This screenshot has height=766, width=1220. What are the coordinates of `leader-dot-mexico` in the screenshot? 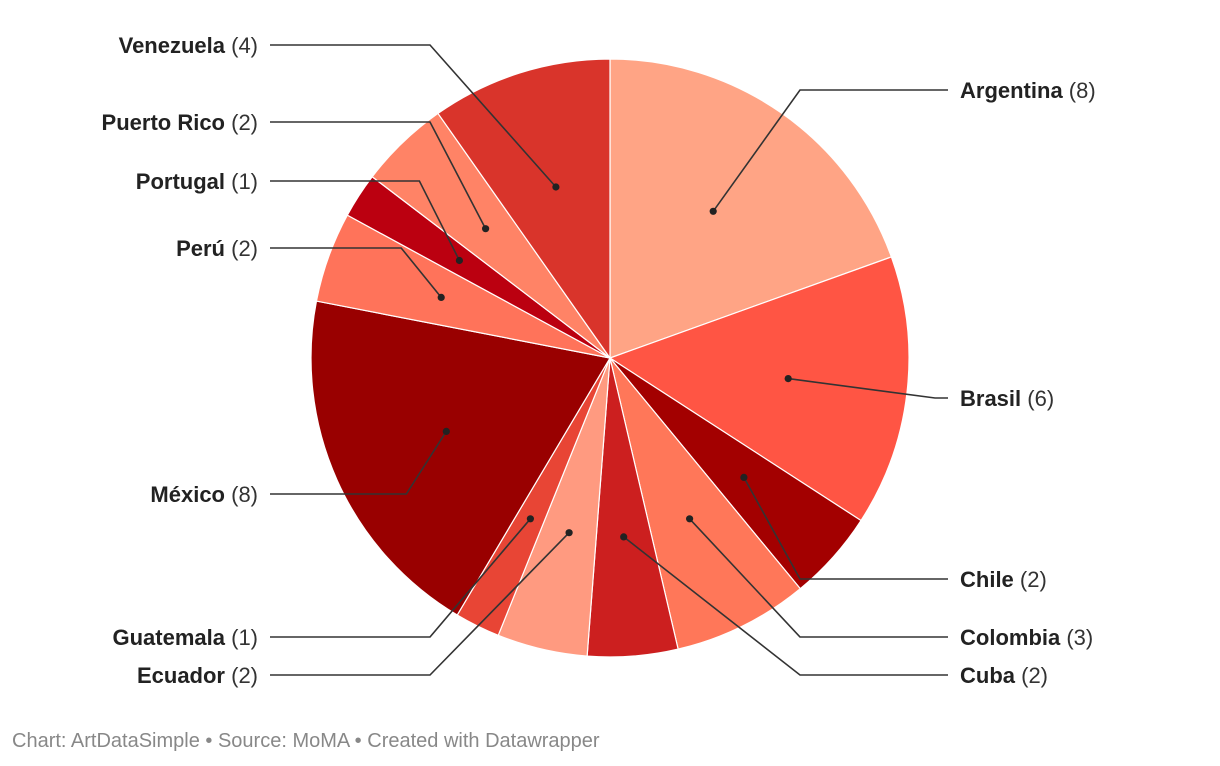 It's located at (446, 431).